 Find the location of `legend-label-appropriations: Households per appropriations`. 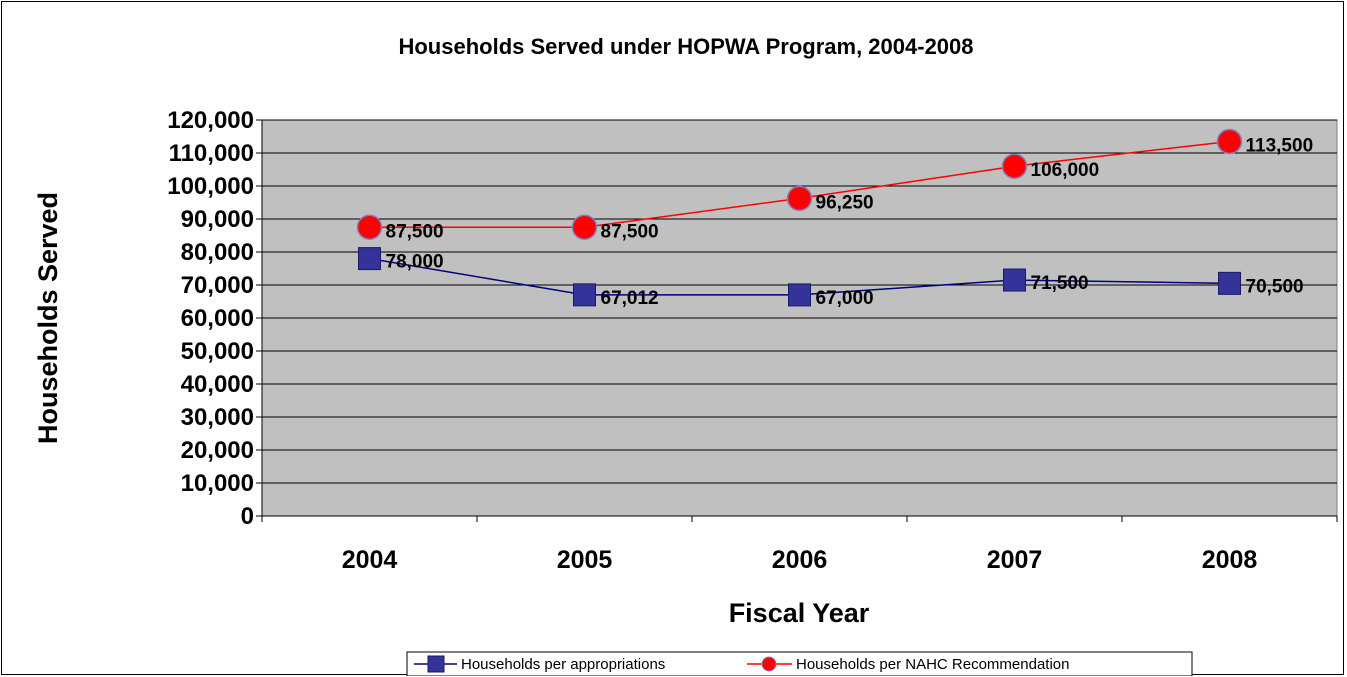

legend-label-appropriations: Households per appropriations is located at coordinates (563, 664).